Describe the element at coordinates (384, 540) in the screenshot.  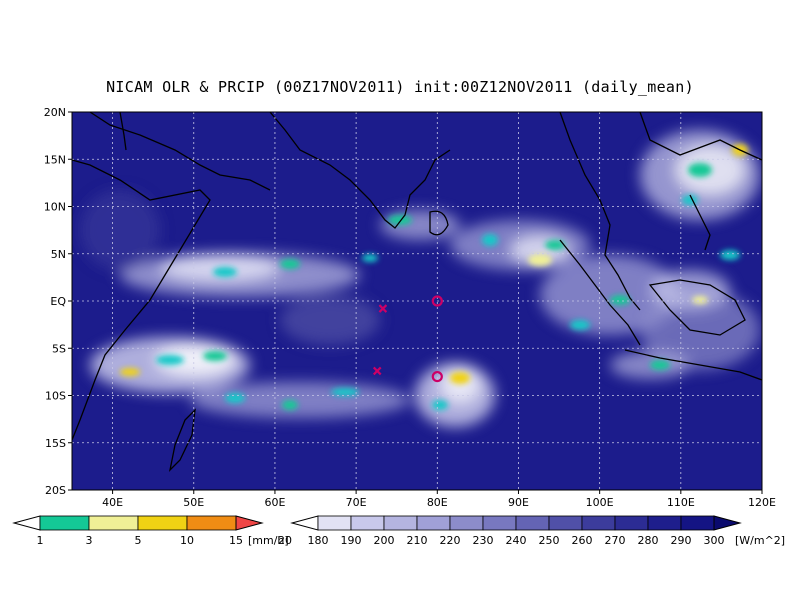
I see `colorbar-label: 200` at that location.